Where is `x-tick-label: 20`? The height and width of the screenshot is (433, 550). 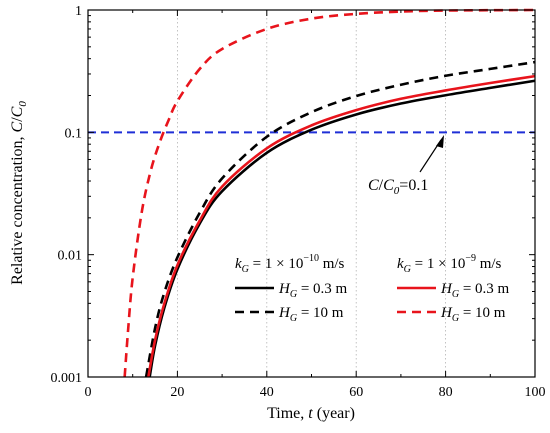 x-tick-label: 20 is located at coordinates (177, 392).